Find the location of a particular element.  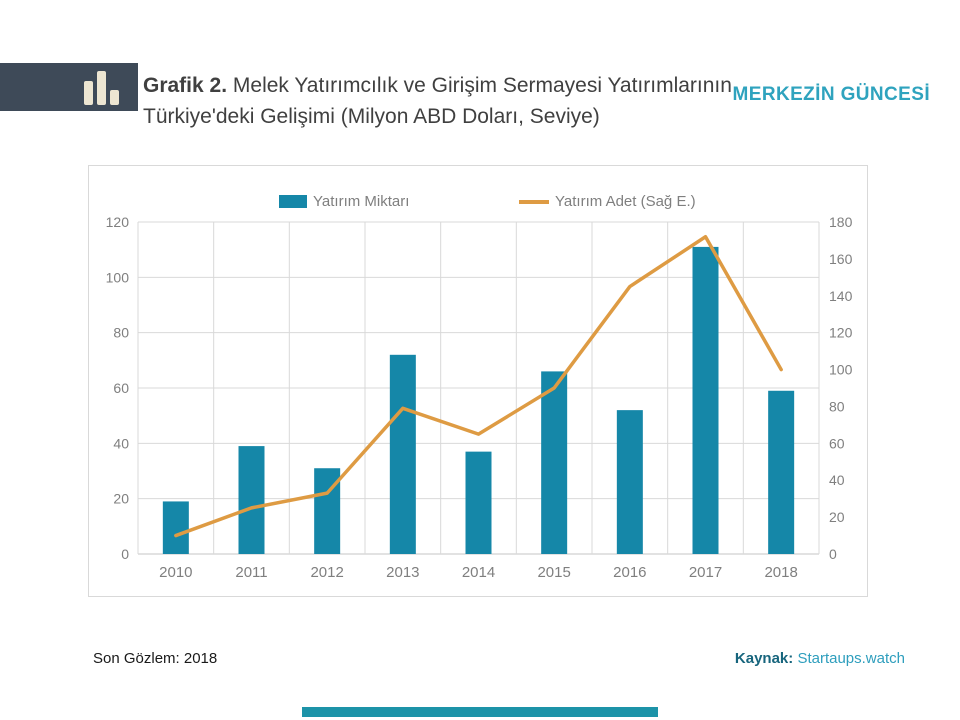

right-axis-tick-label: 120 is located at coordinates (841, 333).